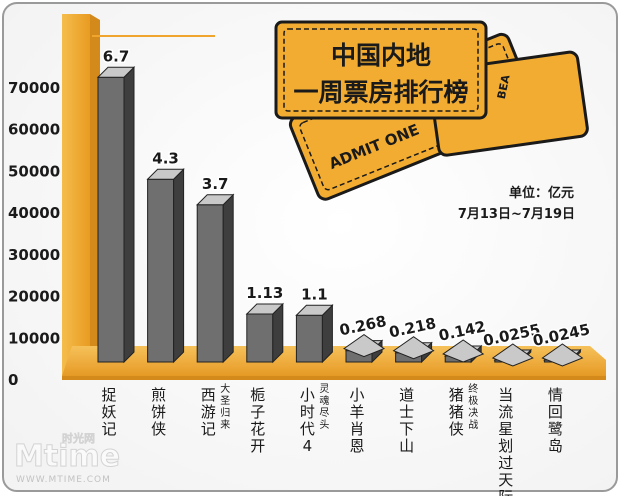 This screenshot has width=620, height=496. I want to click on category-char: 煎, so click(158, 395).